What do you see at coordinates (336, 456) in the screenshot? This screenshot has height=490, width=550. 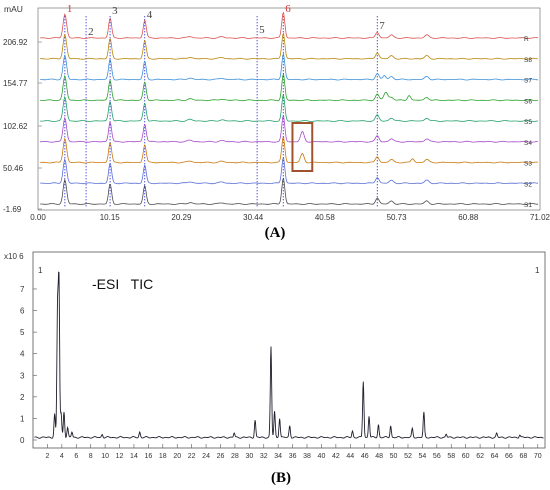 I see `x-tick-label: 42` at bounding box center [336, 456].